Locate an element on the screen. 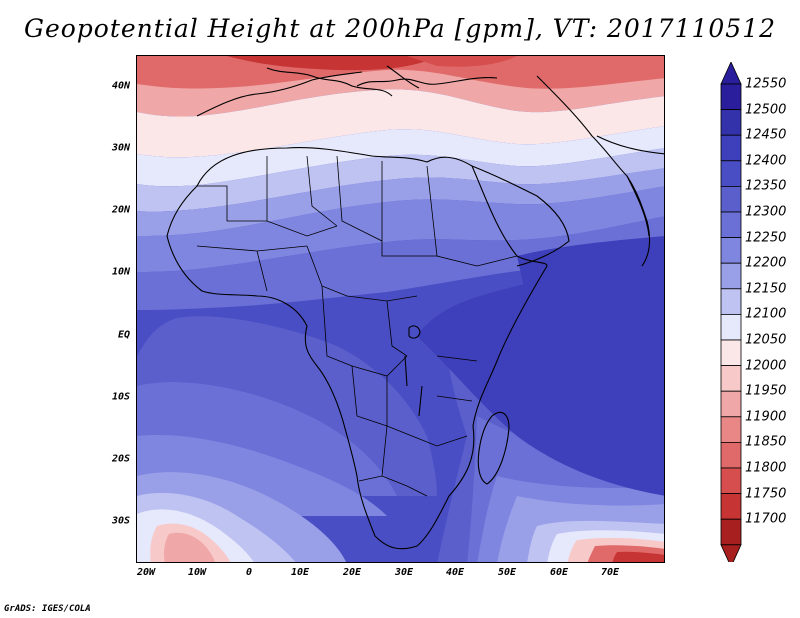 The height and width of the screenshot is (618, 800). lon-label-10w: 10W is located at coordinates (197, 572).